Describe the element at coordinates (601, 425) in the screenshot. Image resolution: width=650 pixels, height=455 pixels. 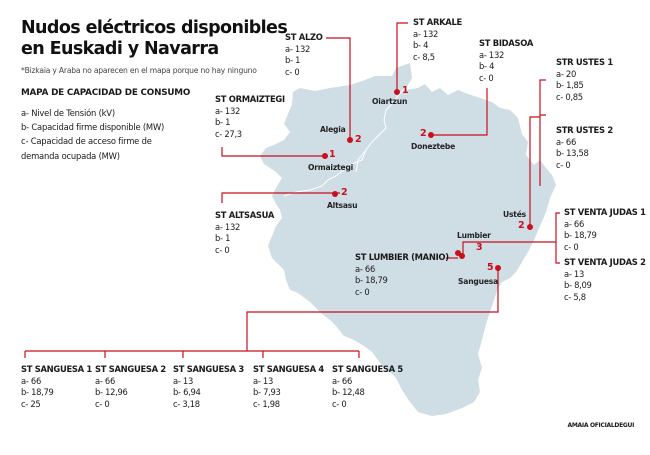
I see `author-credit: AMAIA OFICIALDEGUI` at that location.